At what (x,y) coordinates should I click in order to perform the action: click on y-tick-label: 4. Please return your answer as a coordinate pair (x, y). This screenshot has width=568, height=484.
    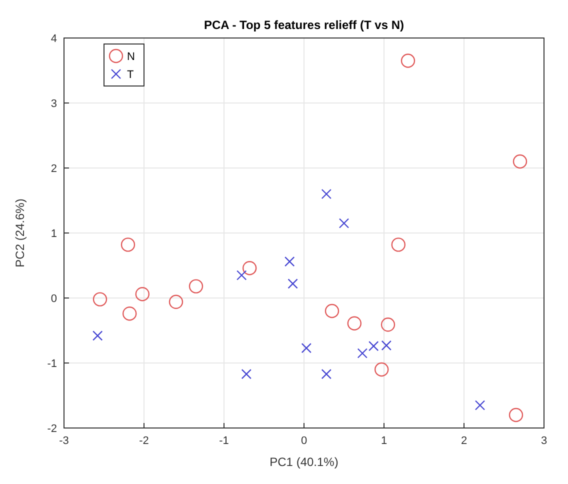
    Looking at the image, I should click on (53, 39).